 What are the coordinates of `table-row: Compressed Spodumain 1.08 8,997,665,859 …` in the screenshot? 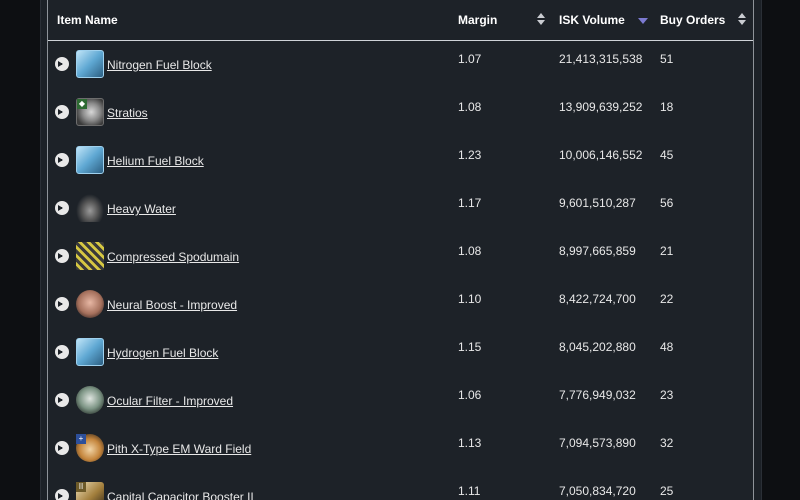 It's located at (400, 257).